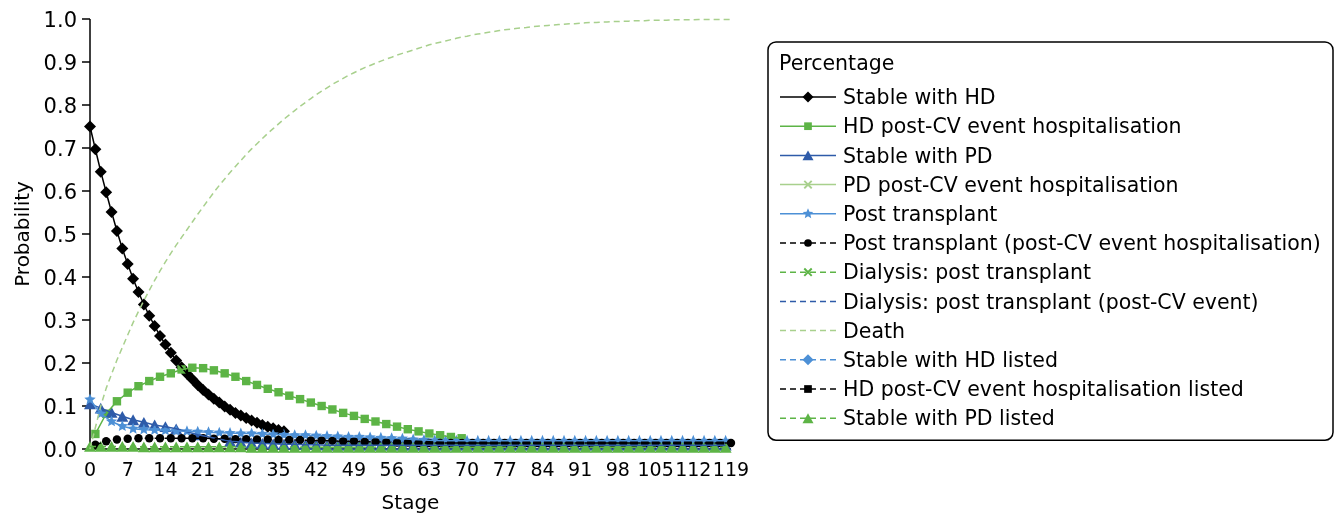  Describe the element at coordinates (60, 406) in the screenshot. I see `y-tick-label: 0.1` at that location.